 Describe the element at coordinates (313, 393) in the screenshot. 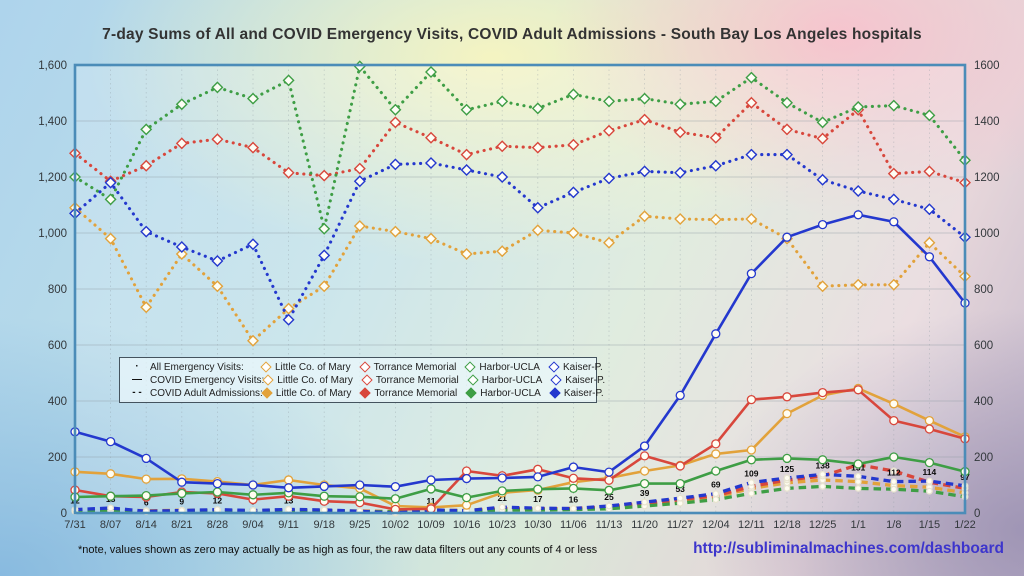

I see `legend-hospital-name: Little Co. of Mary` at that location.